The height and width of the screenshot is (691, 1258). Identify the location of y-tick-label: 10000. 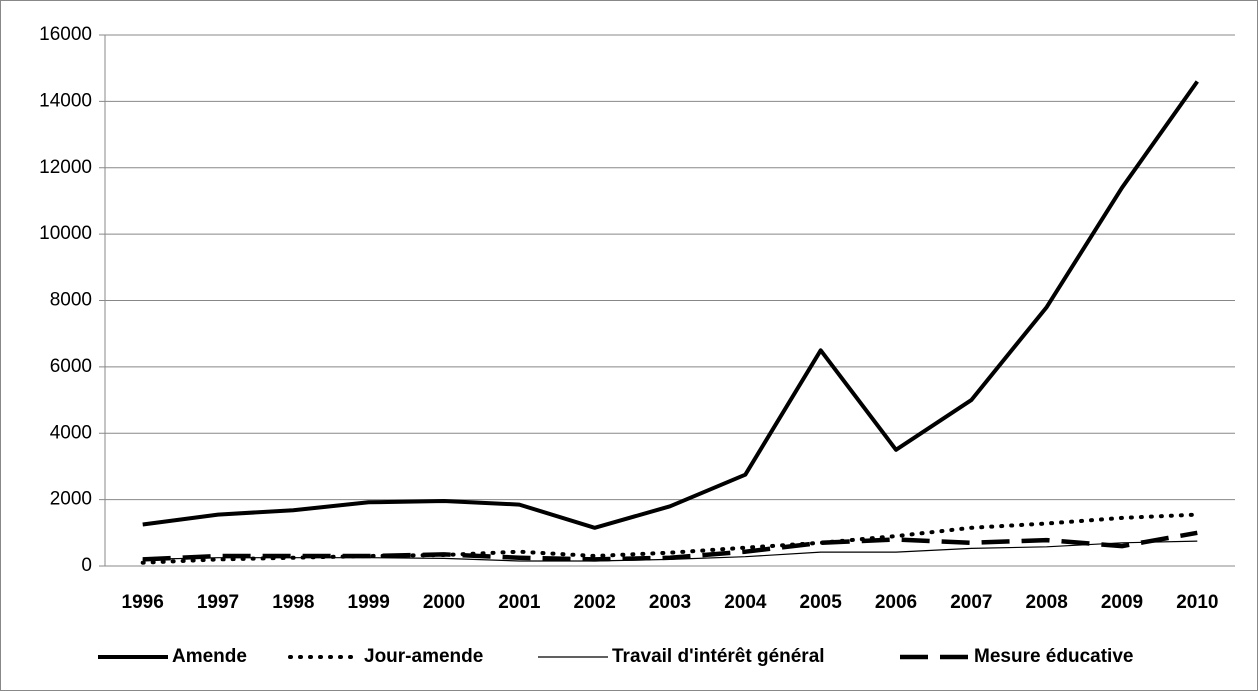
(65, 233).